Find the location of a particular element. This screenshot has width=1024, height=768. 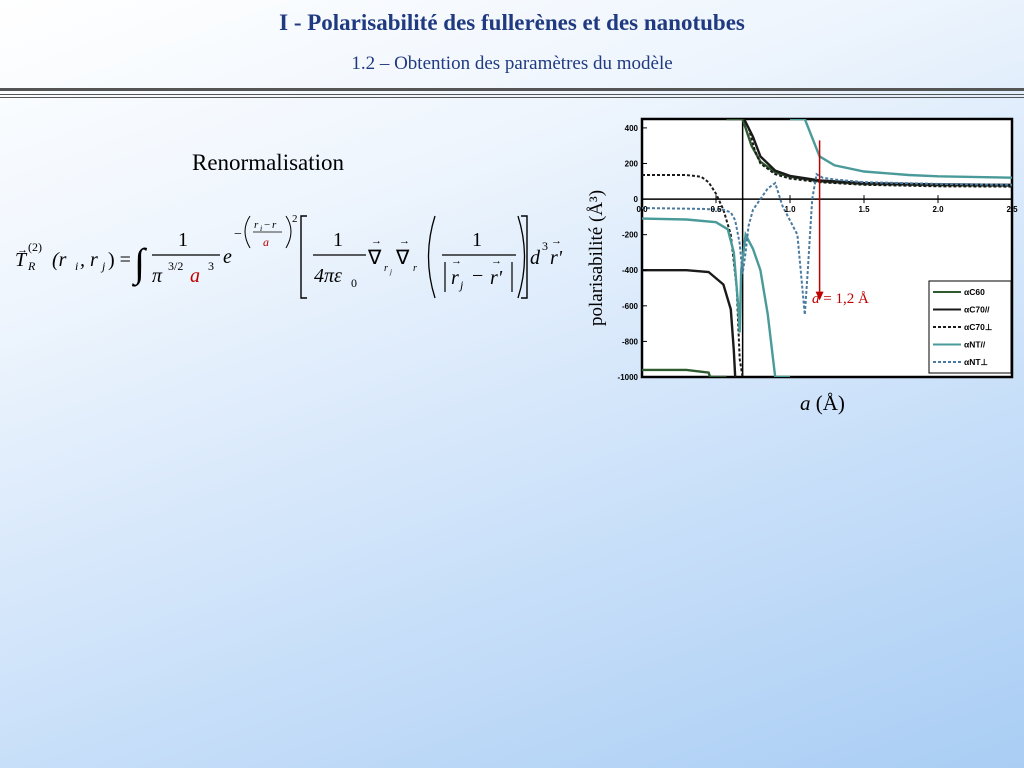

formula-lparen is located at coordinates (431, 257).